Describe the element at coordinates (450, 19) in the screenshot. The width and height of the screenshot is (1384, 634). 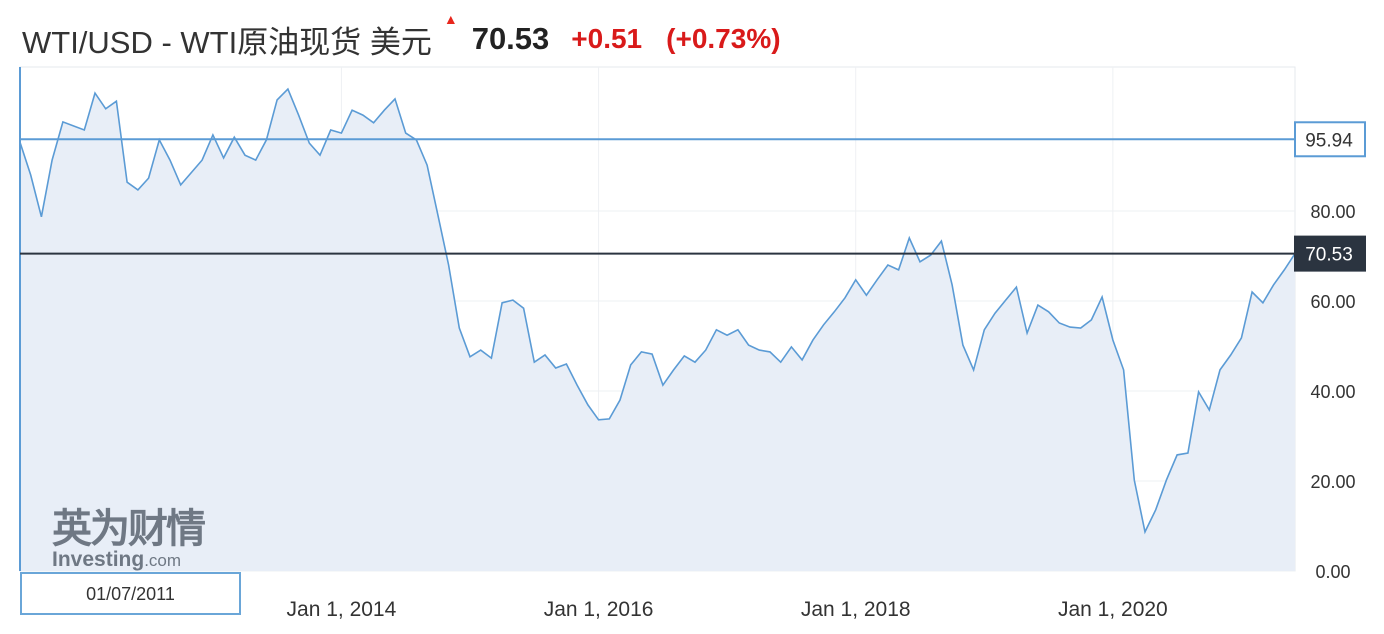
I see `up-arrow-icon: ▲` at that location.